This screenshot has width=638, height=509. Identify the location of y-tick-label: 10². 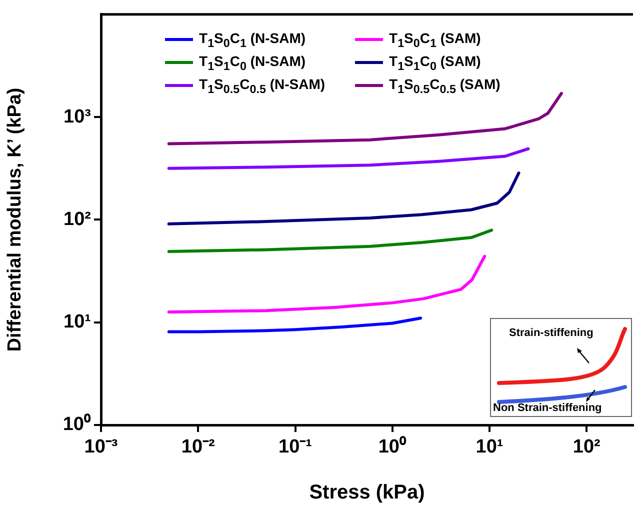
(77, 219).